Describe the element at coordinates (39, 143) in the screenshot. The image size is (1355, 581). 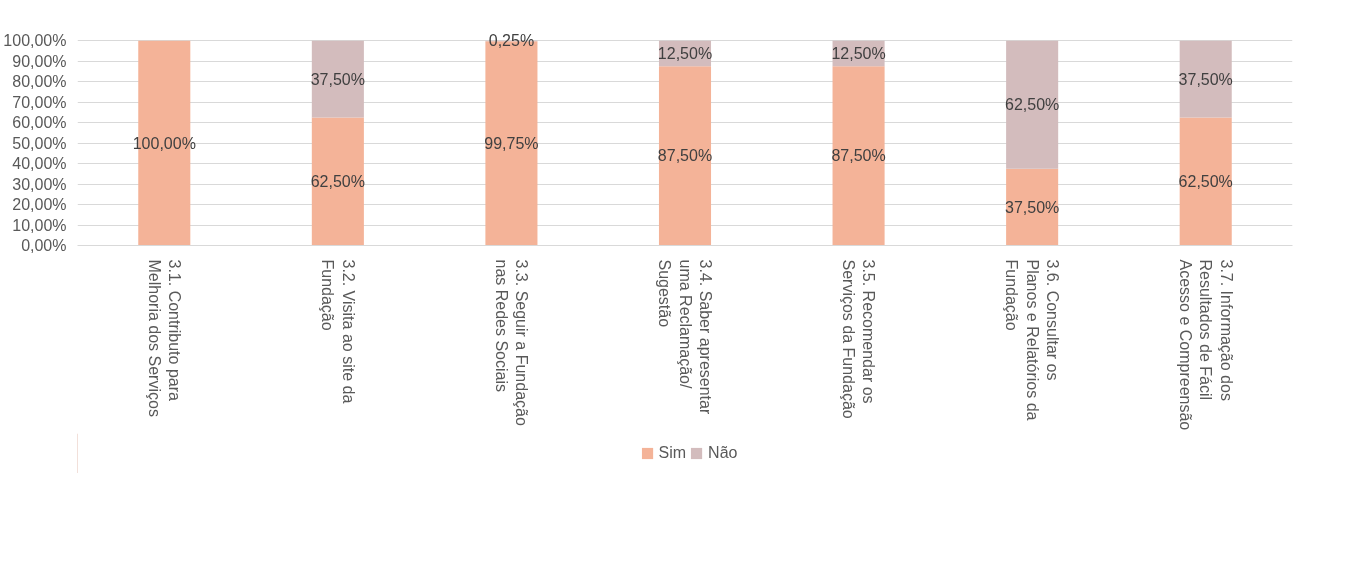
I see `y-tick-label: 50,00%` at that location.